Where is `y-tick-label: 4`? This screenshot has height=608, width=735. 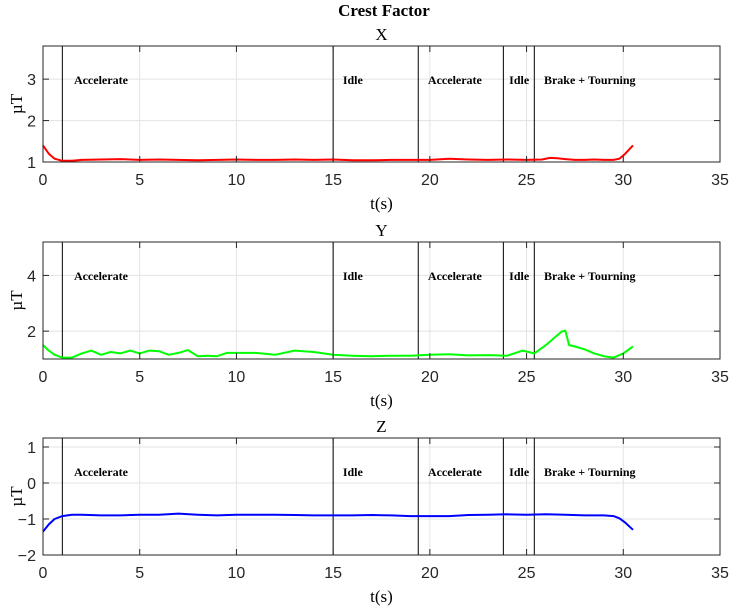
y-tick-label: 4 is located at coordinates (31, 276).